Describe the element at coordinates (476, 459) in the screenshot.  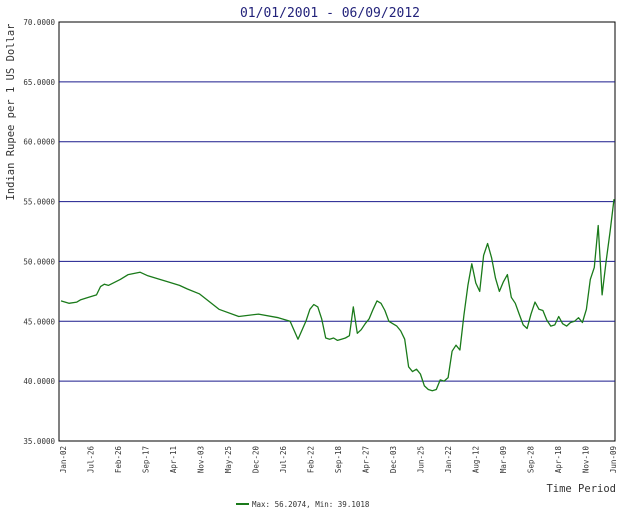
I see `x-tick-label: Aug-12` at that location.